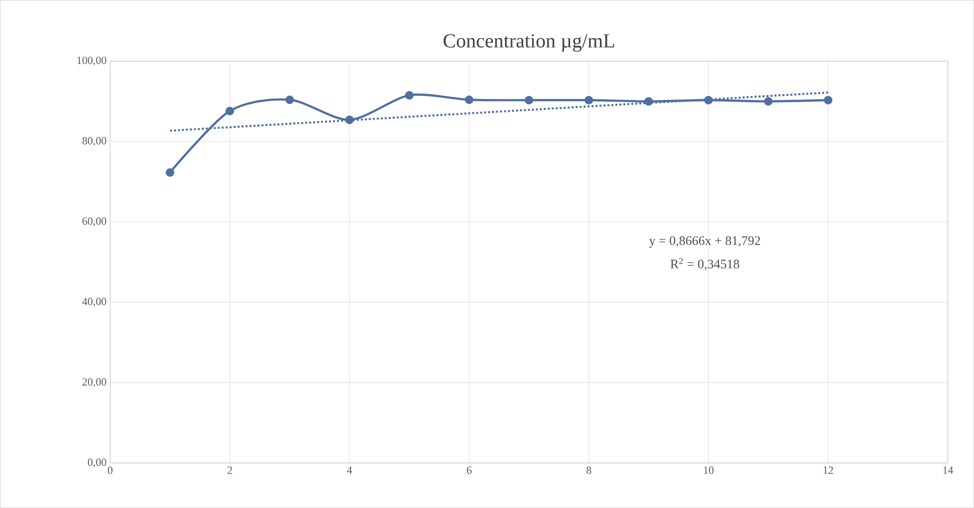 This screenshot has width=974, height=508. Describe the element at coordinates (94, 221) in the screenshot. I see `y-tick-label: 60,00` at that location.